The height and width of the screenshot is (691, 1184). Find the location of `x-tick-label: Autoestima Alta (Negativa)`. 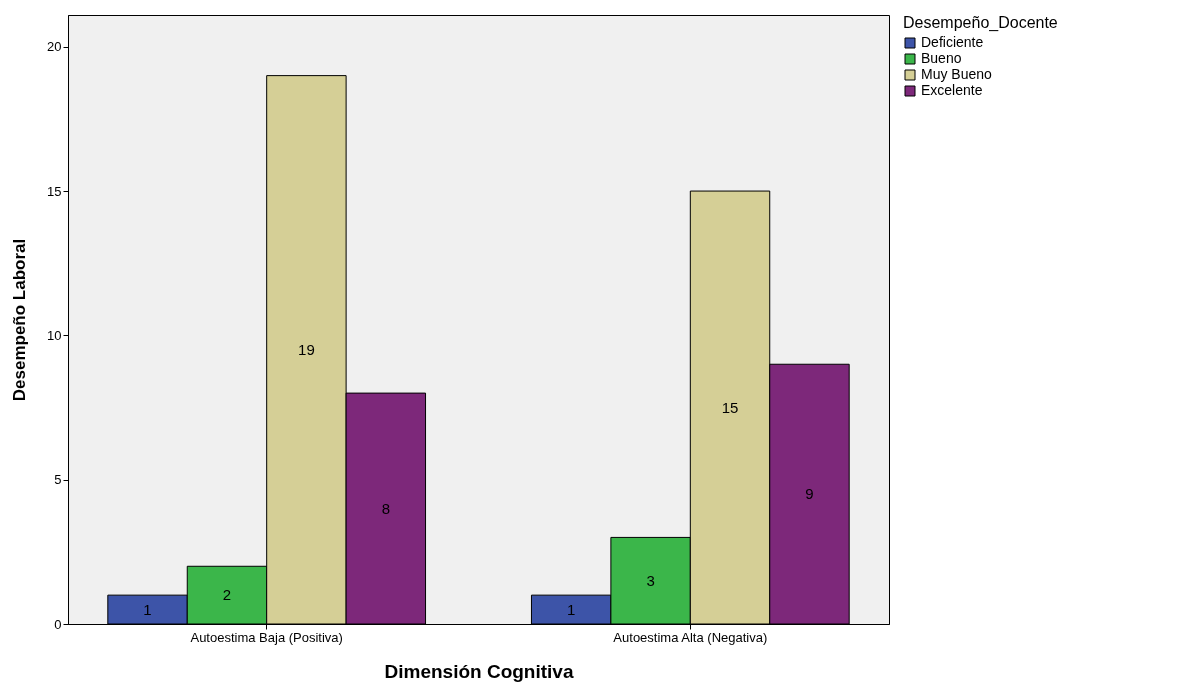

x-tick-label: Autoestima Alta (Negativa) is located at coordinates (690, 637).